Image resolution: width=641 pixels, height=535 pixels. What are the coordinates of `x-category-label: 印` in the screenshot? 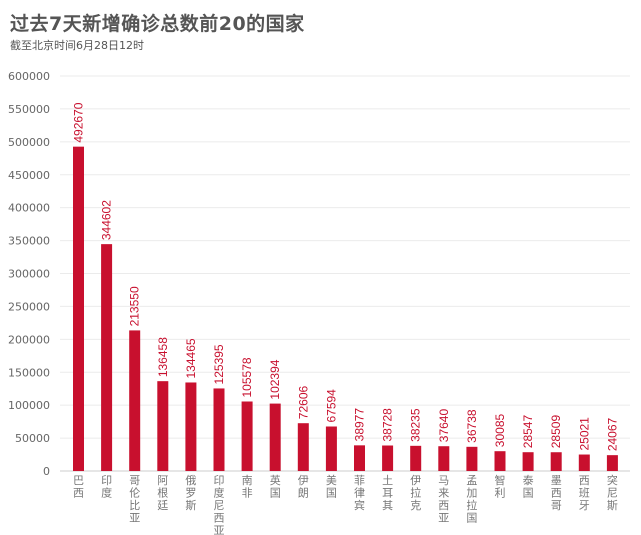 It's located at (106, 480).